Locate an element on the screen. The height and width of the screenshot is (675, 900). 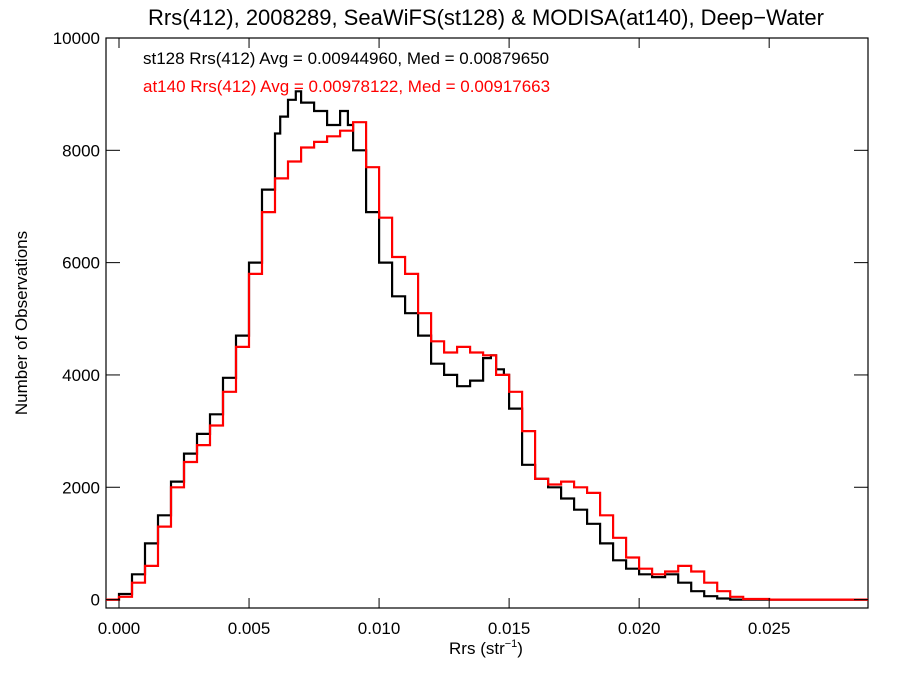
x-tick-label: 0.005 is located at coordinates (249, 628).